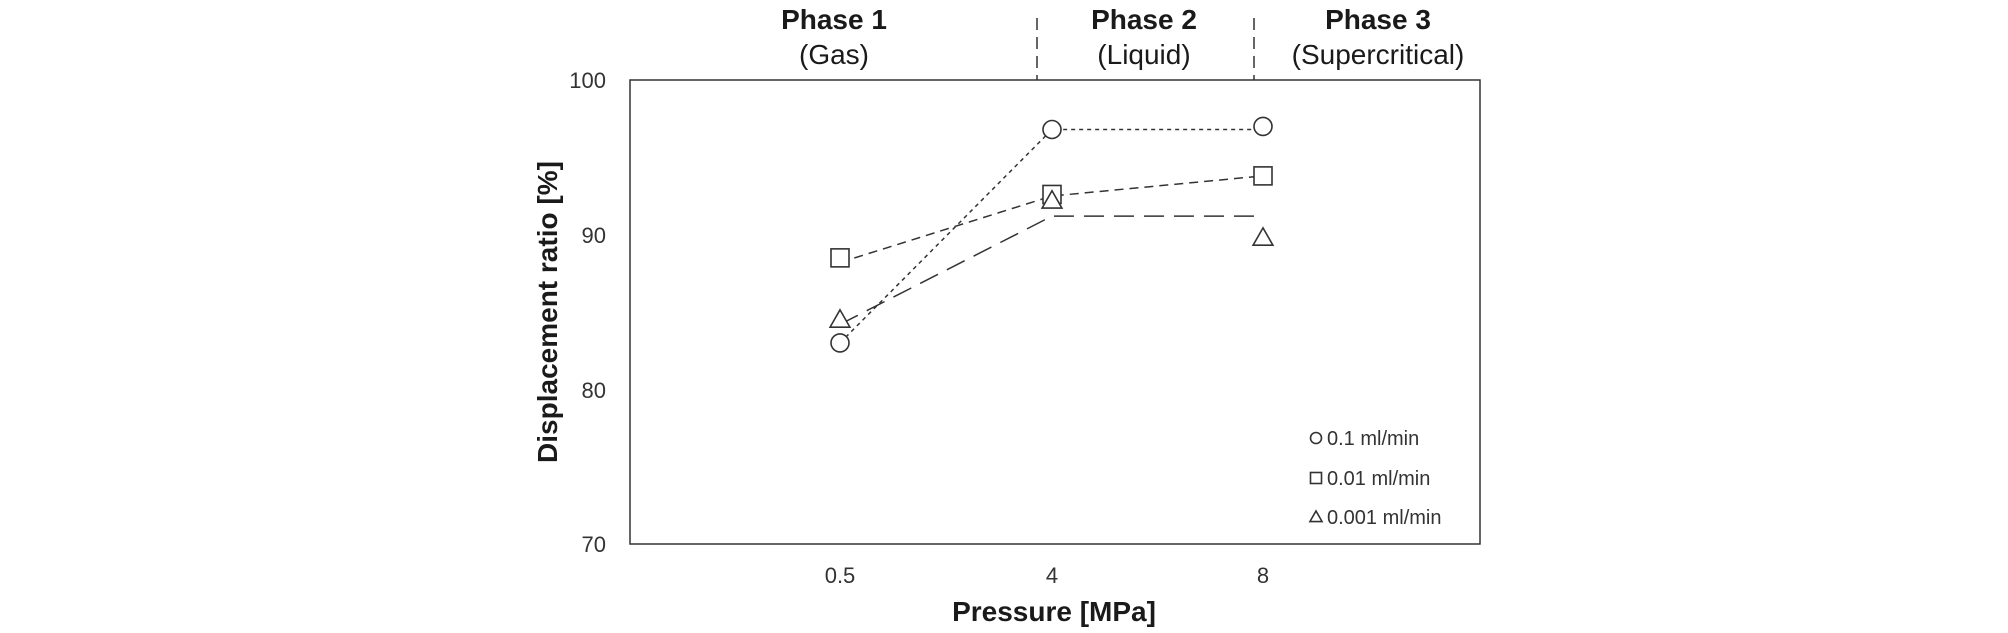 This screenshot has height=633, width=2008. What do you see at coordinates (840, 575) in the screenshot?
I see `x-tick-label: 0.5` at bounding box center [840, 575].